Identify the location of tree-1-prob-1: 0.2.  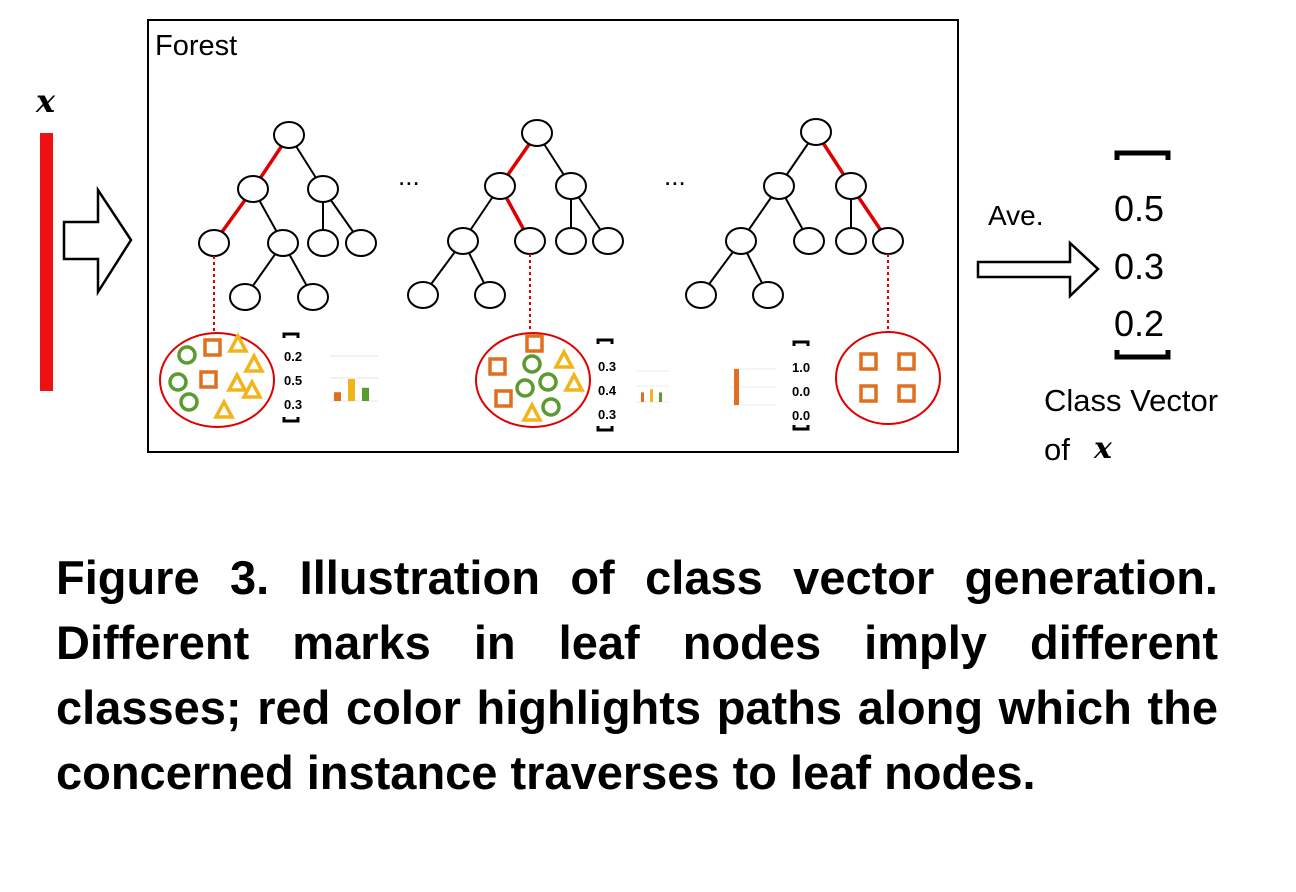
(293, 356).